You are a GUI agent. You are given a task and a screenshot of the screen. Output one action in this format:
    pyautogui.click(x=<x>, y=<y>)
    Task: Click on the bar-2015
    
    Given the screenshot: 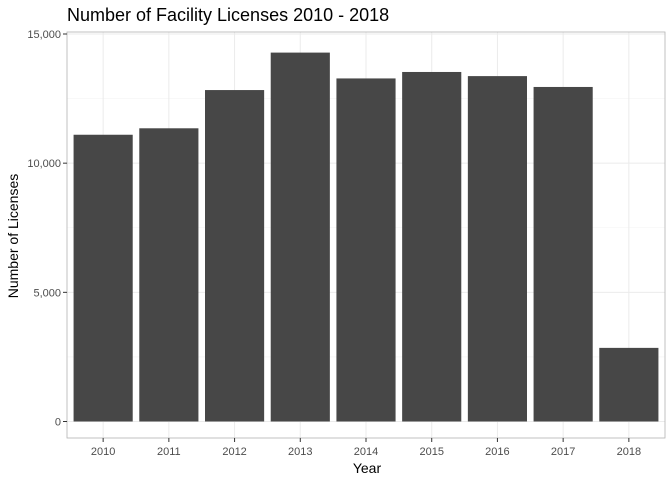 What is the action you would take?
    pyautogui.click(x=432, y=246)
    